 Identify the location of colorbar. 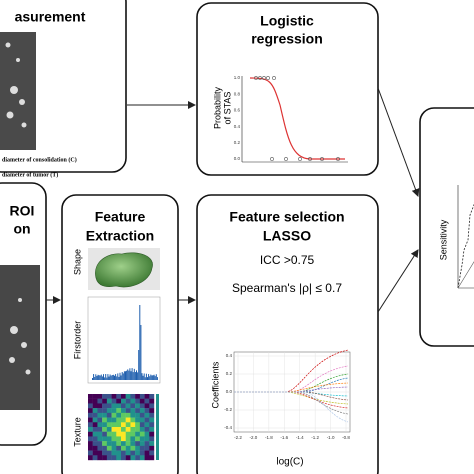
(157, 427).